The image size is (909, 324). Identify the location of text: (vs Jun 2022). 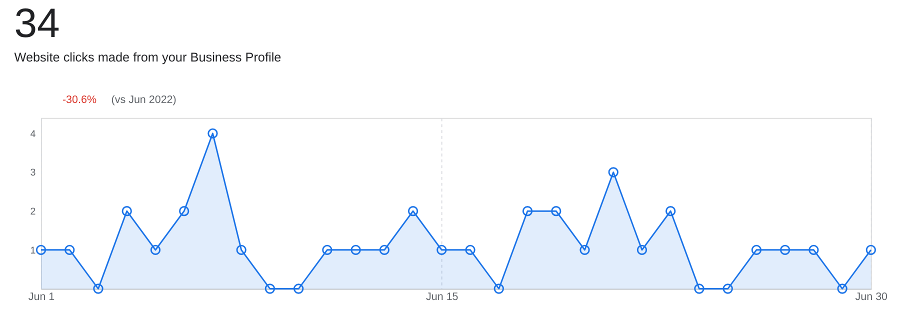
(143, 100).